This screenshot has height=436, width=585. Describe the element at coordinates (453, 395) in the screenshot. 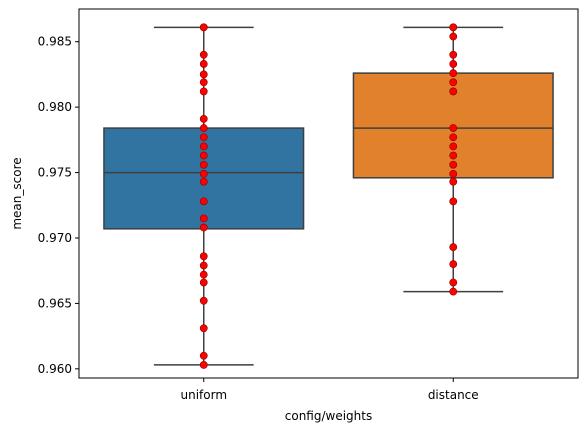

I see `x-tick-label-distance: distance` at that location.